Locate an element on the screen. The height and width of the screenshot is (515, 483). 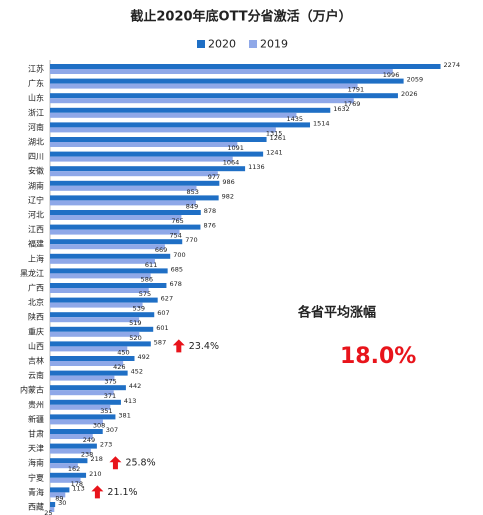
category-label: 海南 is located at coordinates (36, 463).